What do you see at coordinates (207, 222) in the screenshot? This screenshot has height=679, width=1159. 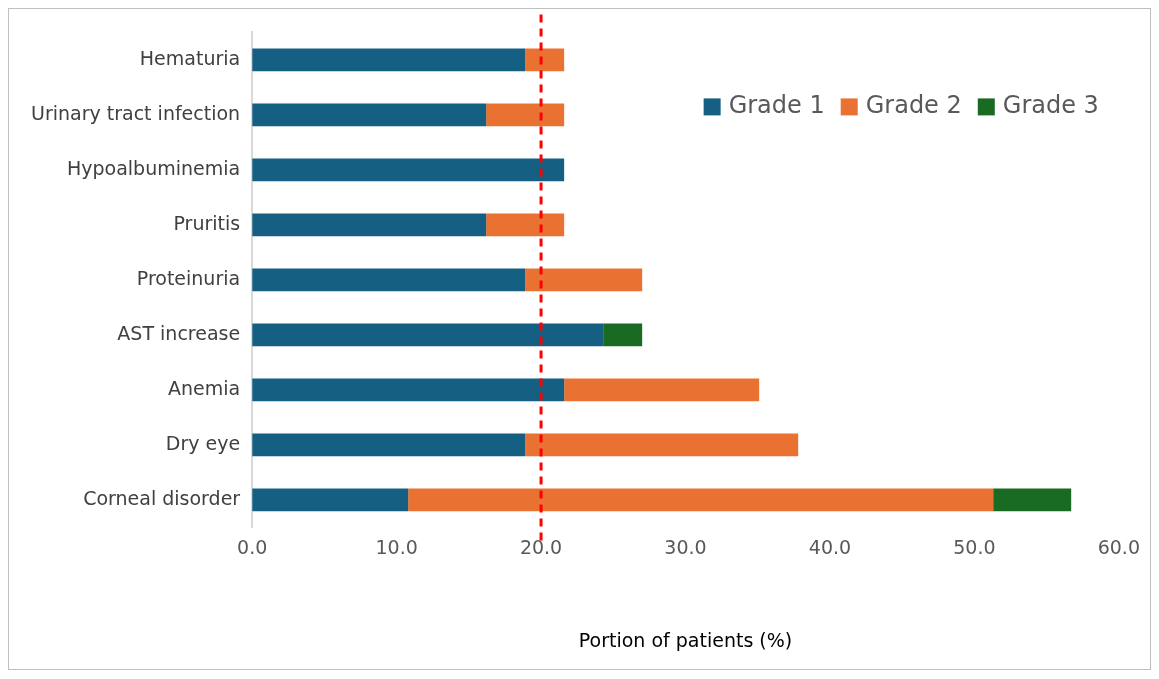 I see `y-tick-label: Pruritis` at bounding box center [207, 222].